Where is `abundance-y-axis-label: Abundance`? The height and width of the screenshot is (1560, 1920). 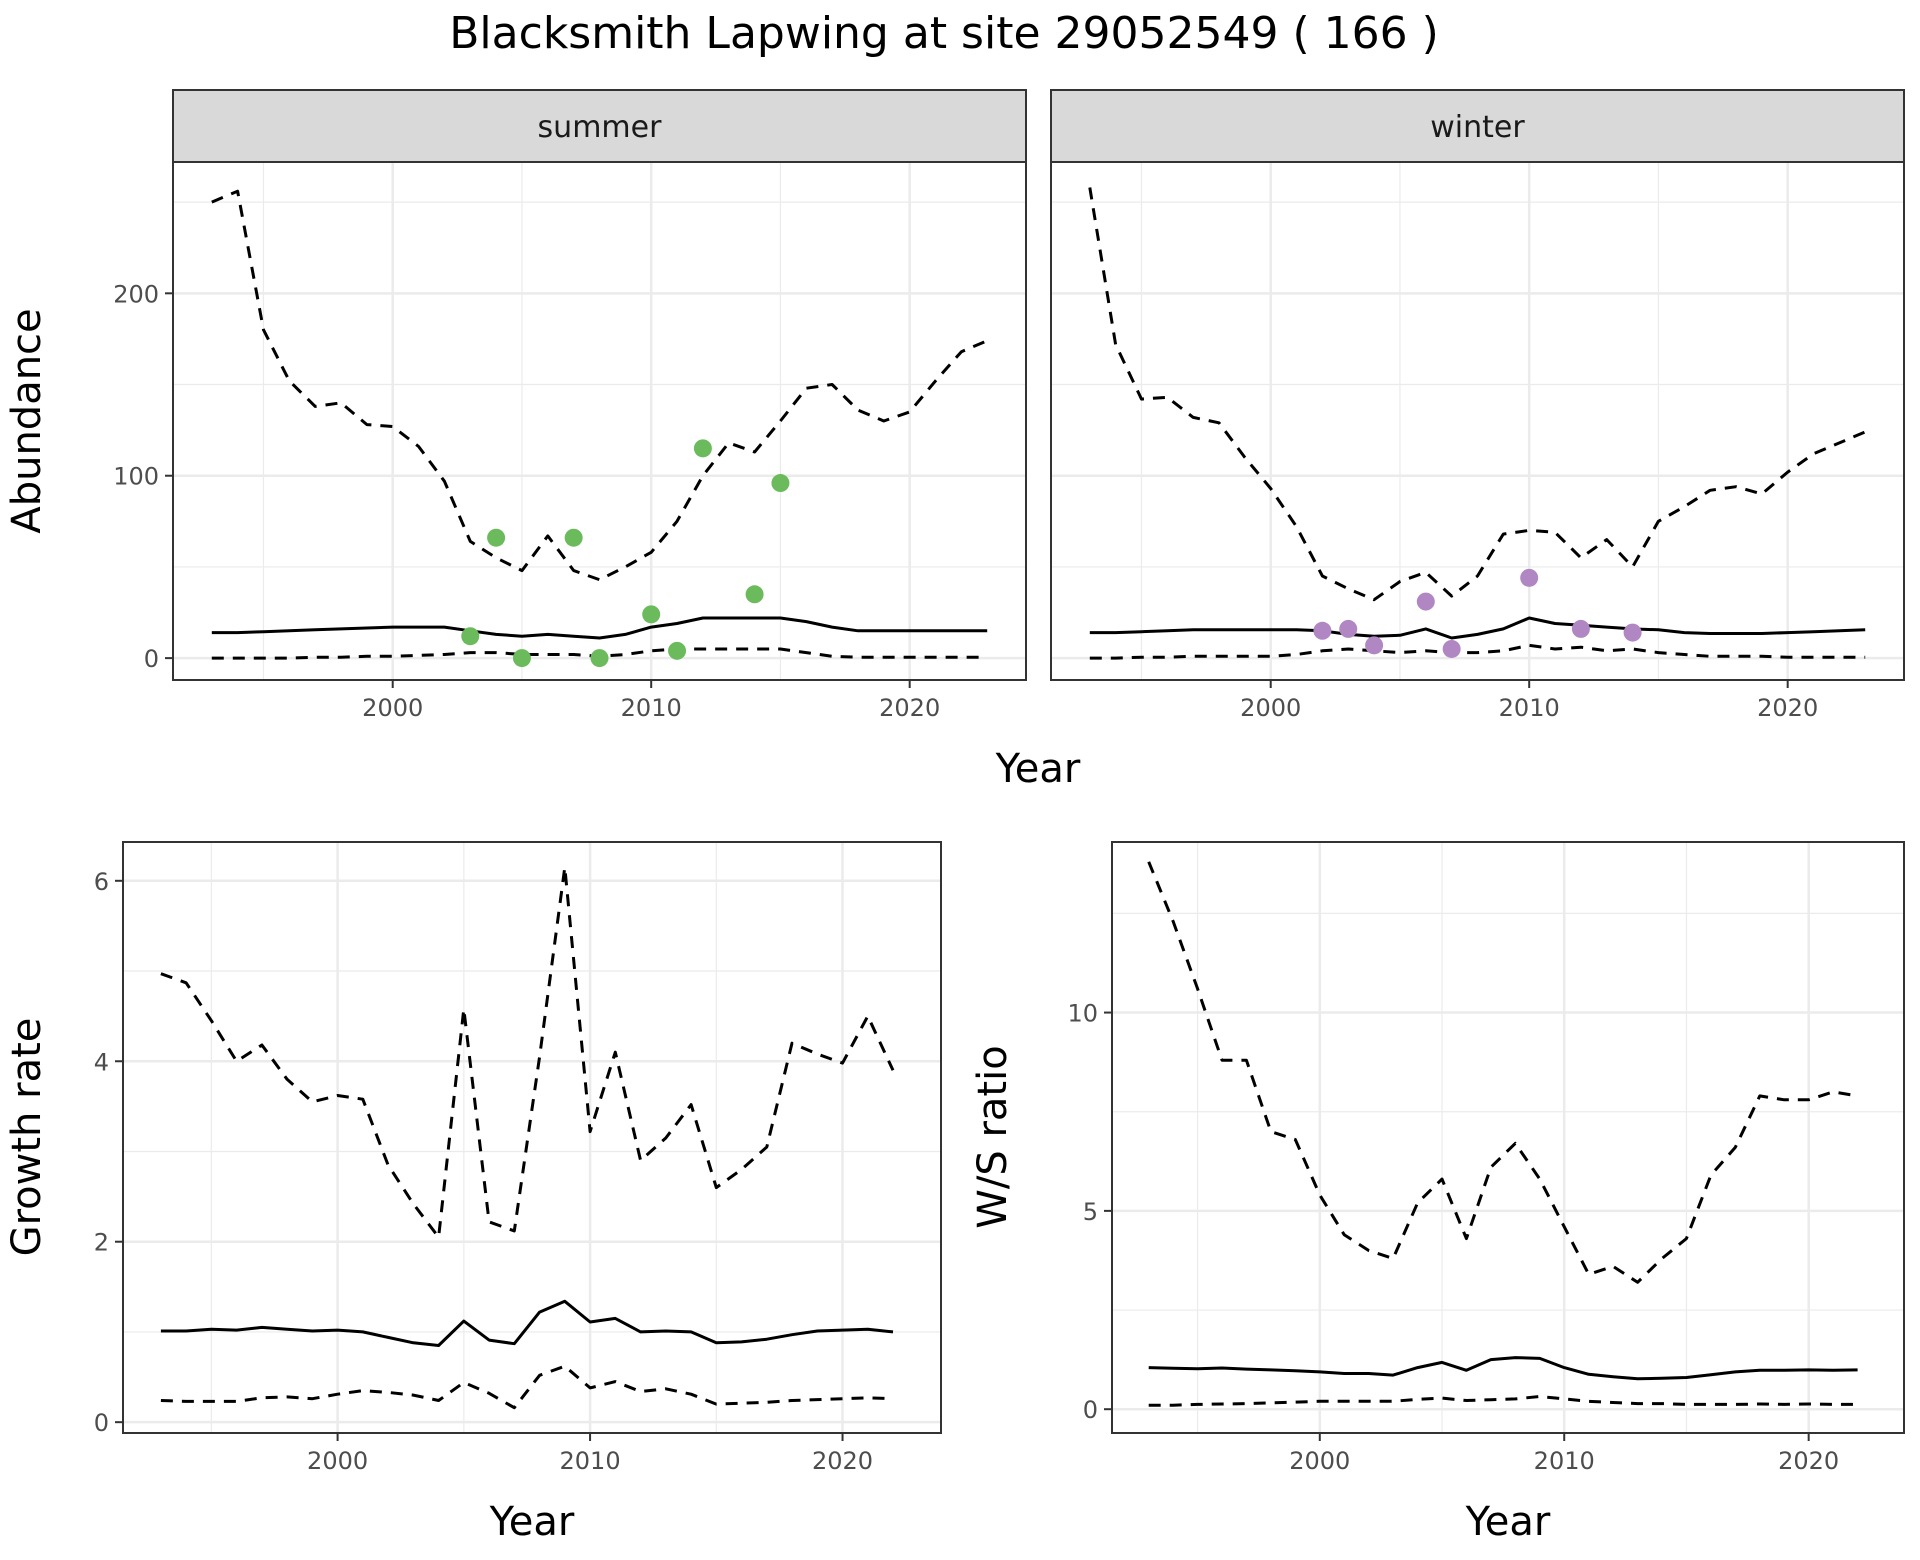
abundance-y-axis-label: Abundance is located at coordinates (27, 420).